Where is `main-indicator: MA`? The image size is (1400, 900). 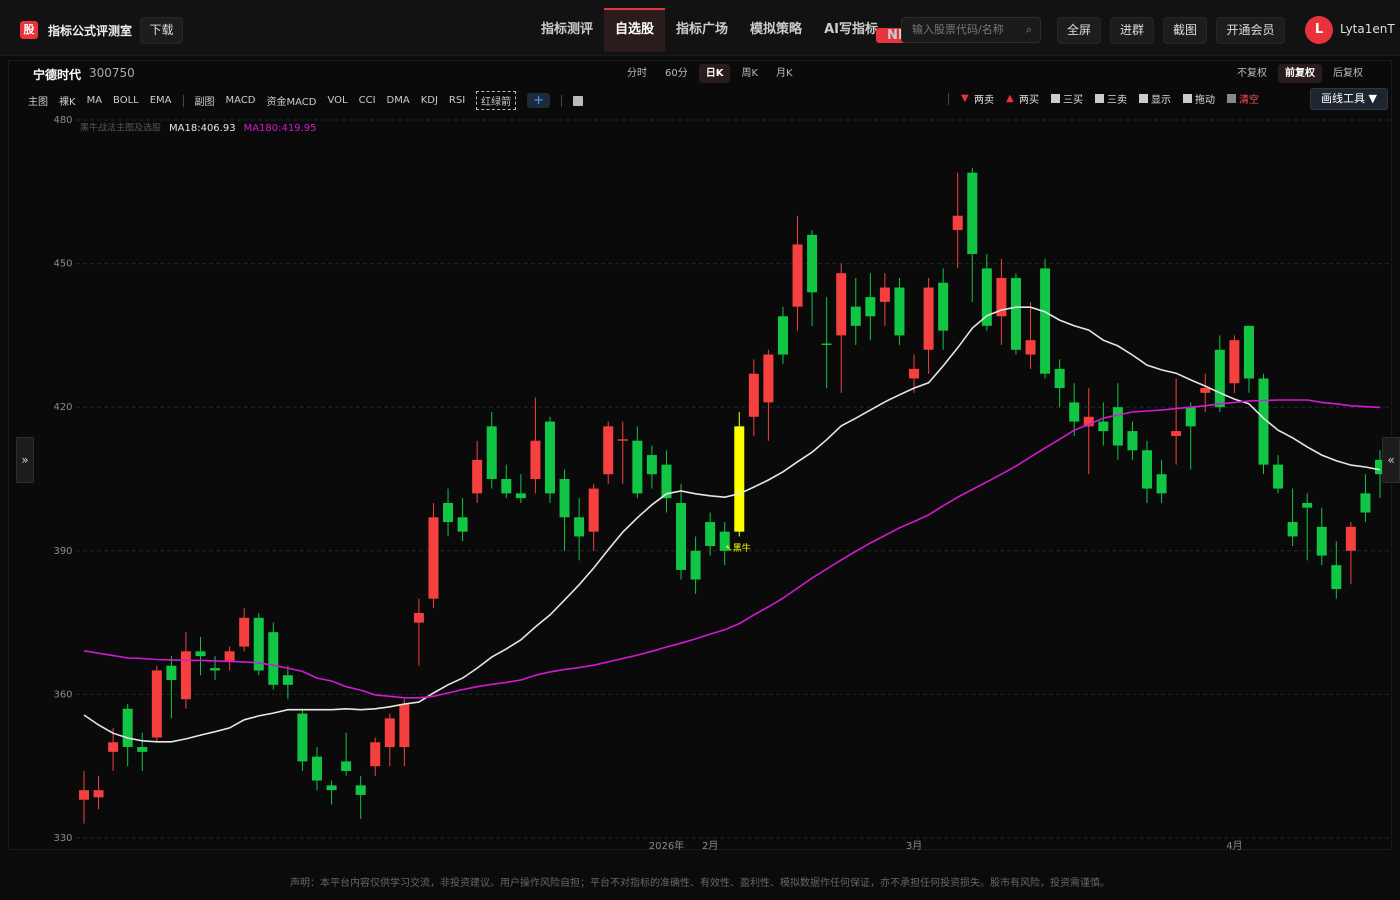 main-indicator: MA is located at coordinates (94, 100).